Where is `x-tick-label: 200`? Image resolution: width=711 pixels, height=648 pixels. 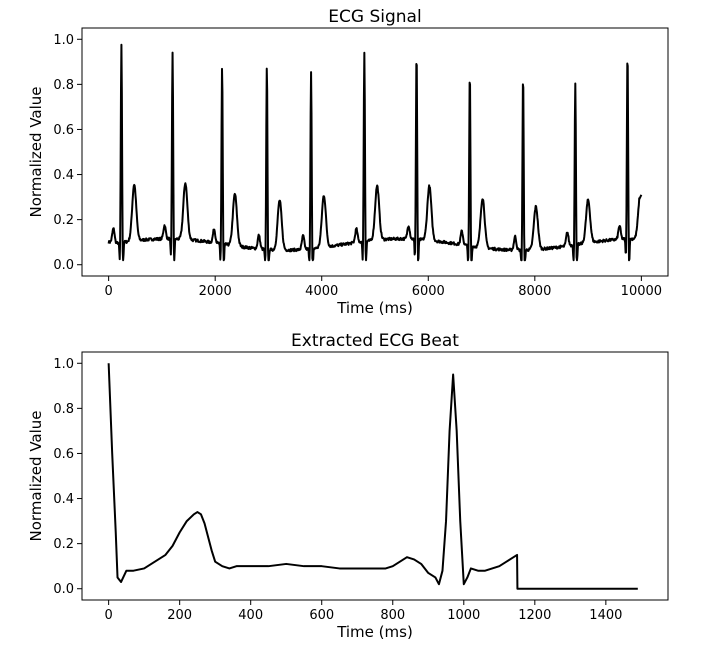 x-tick-label: 200 is located at coordinates (179, 615).